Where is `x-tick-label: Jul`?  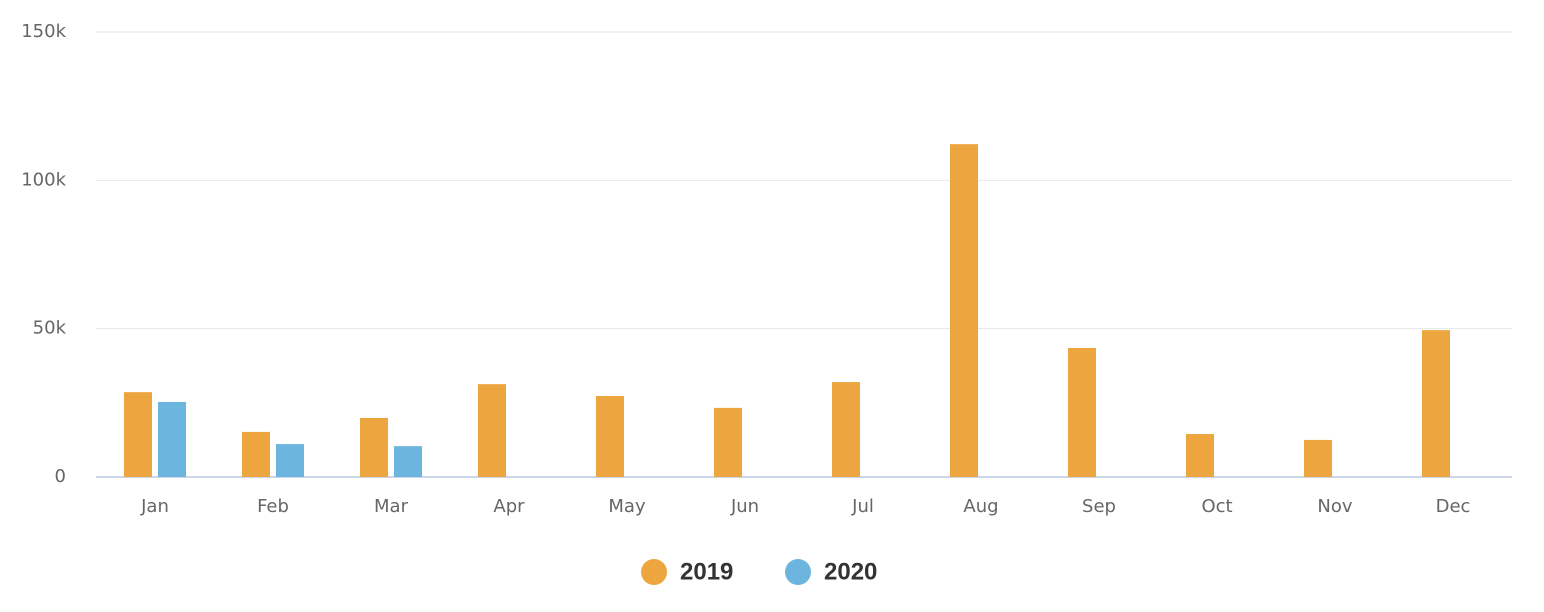 x-tick-label: Jul is located at coordinates (862, 506).